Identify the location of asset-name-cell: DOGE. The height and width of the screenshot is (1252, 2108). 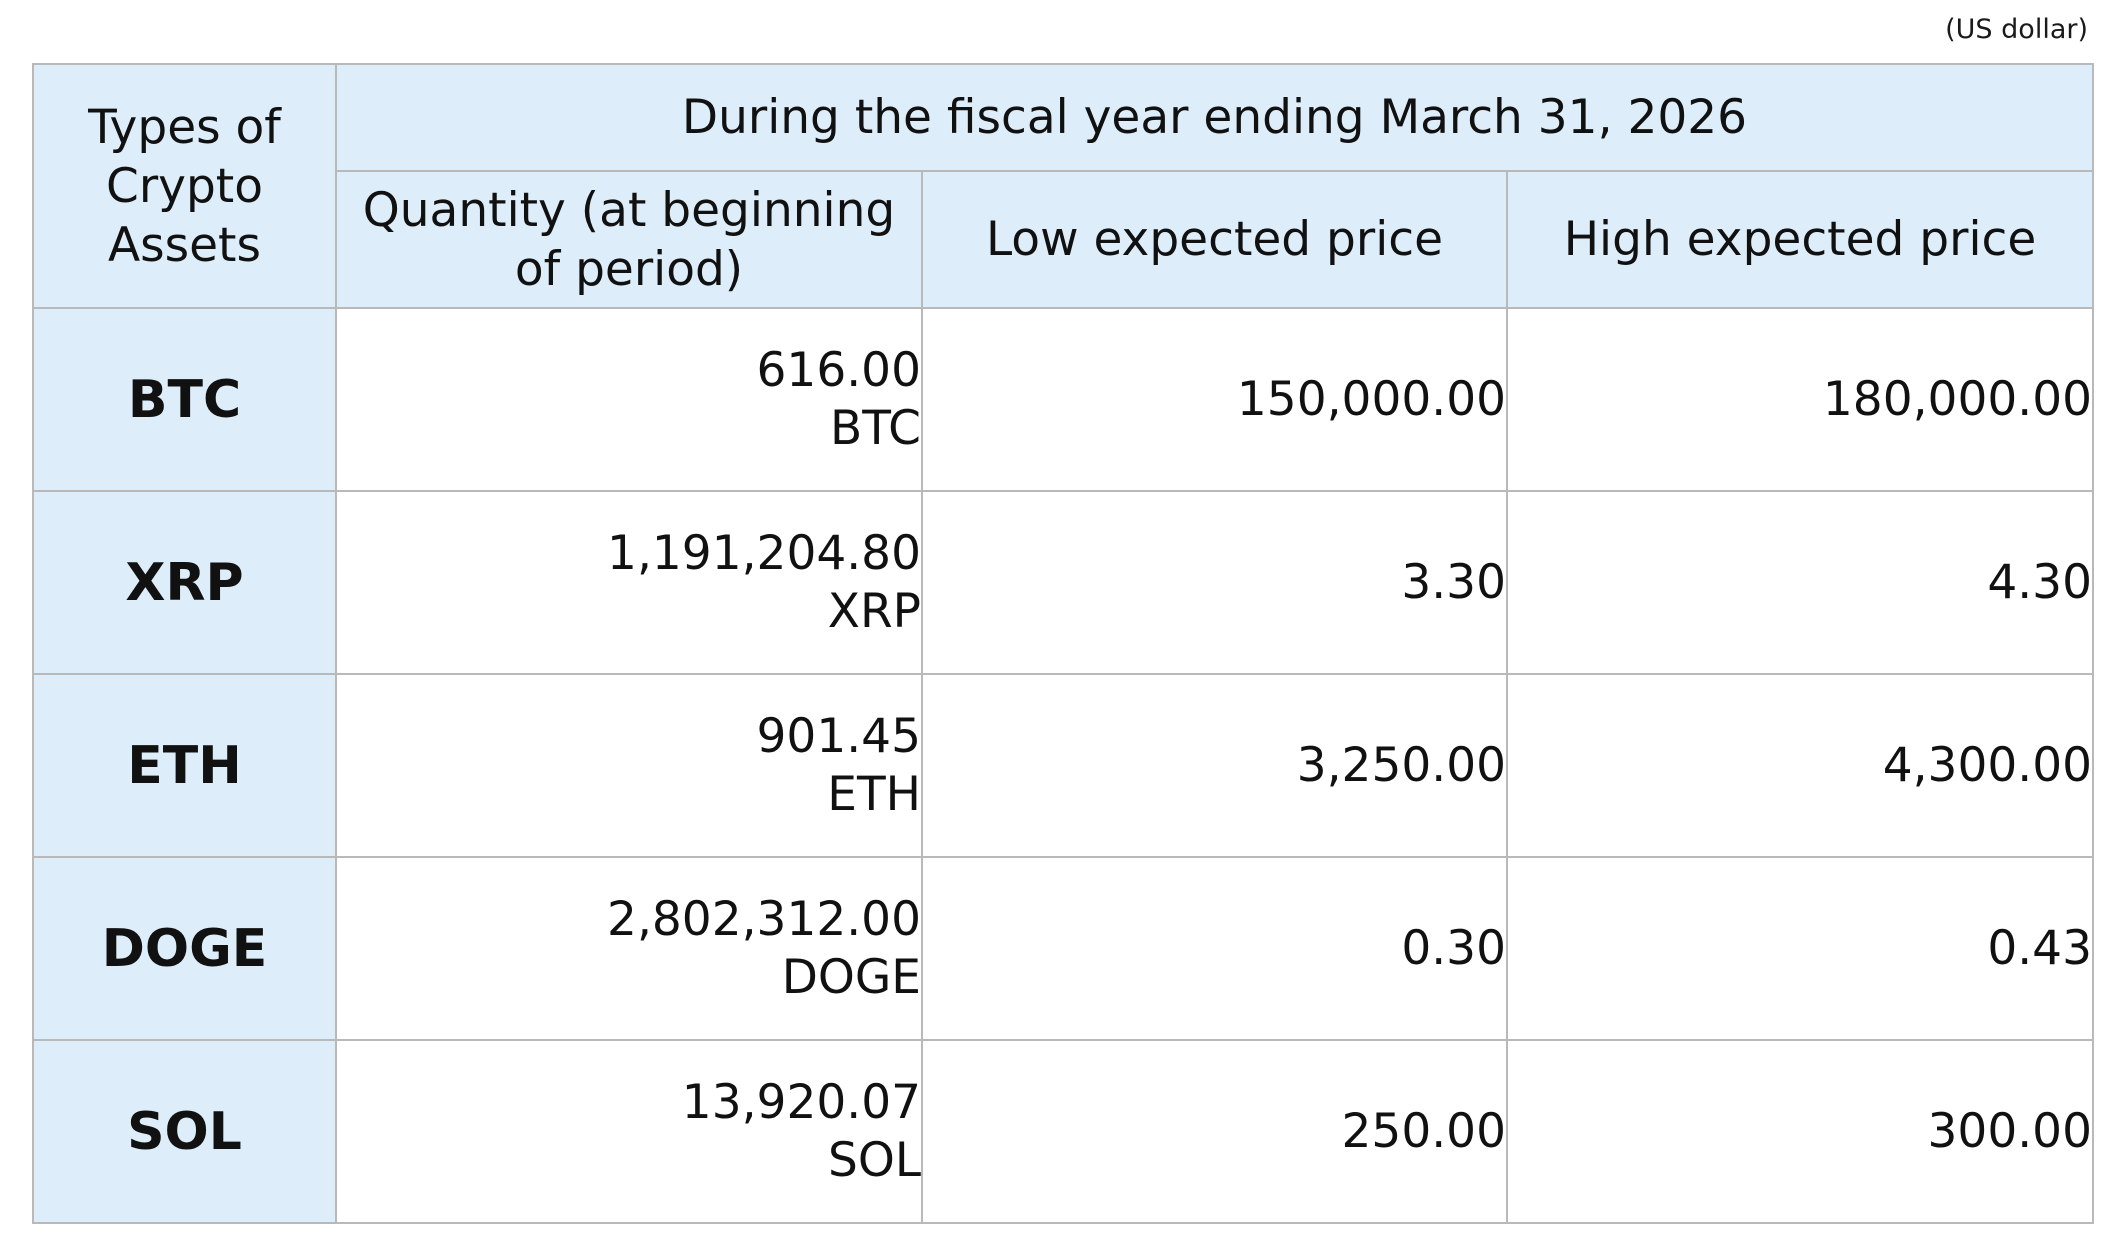
(184, 948).